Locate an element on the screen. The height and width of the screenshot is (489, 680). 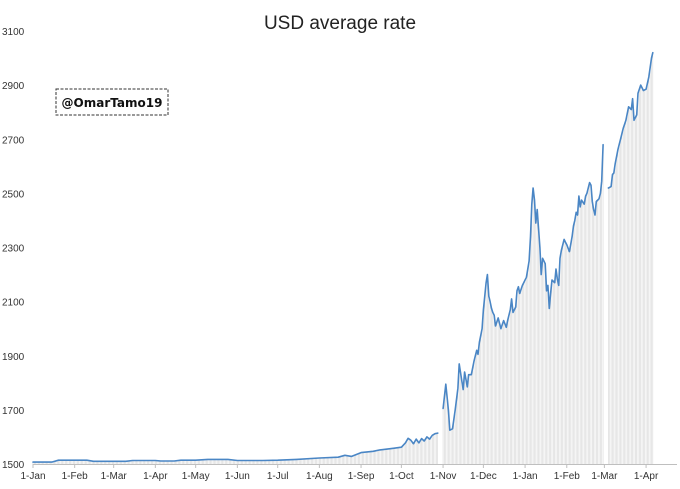
y-tick-label: 2500 is located at coordinates (13, 194).